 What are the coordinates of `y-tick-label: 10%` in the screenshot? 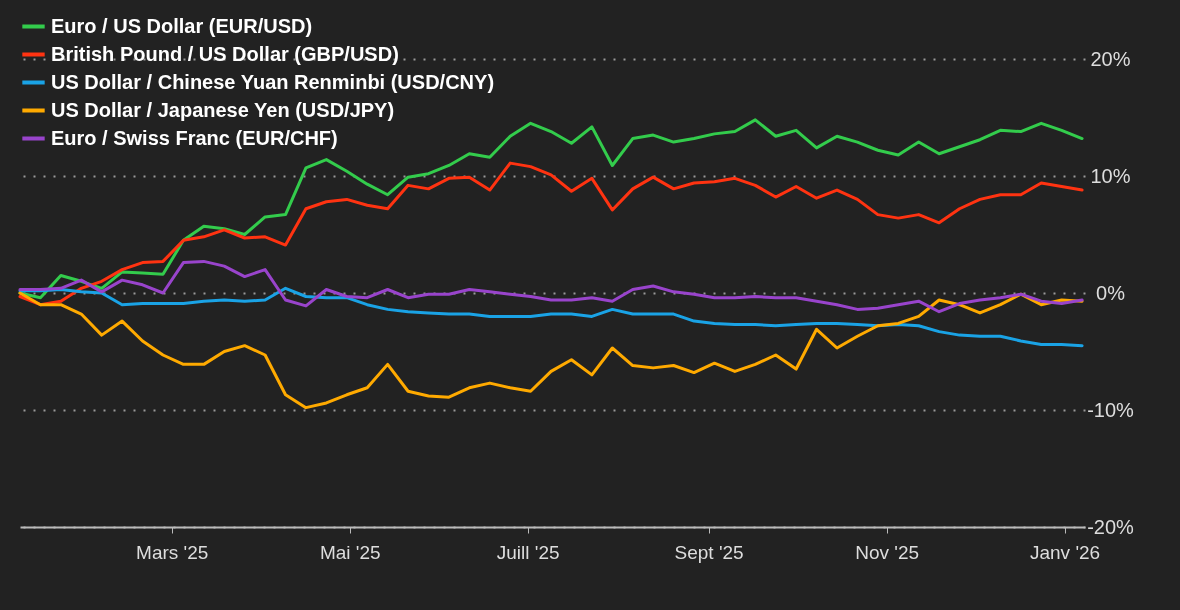 It's located at (1110, 175).